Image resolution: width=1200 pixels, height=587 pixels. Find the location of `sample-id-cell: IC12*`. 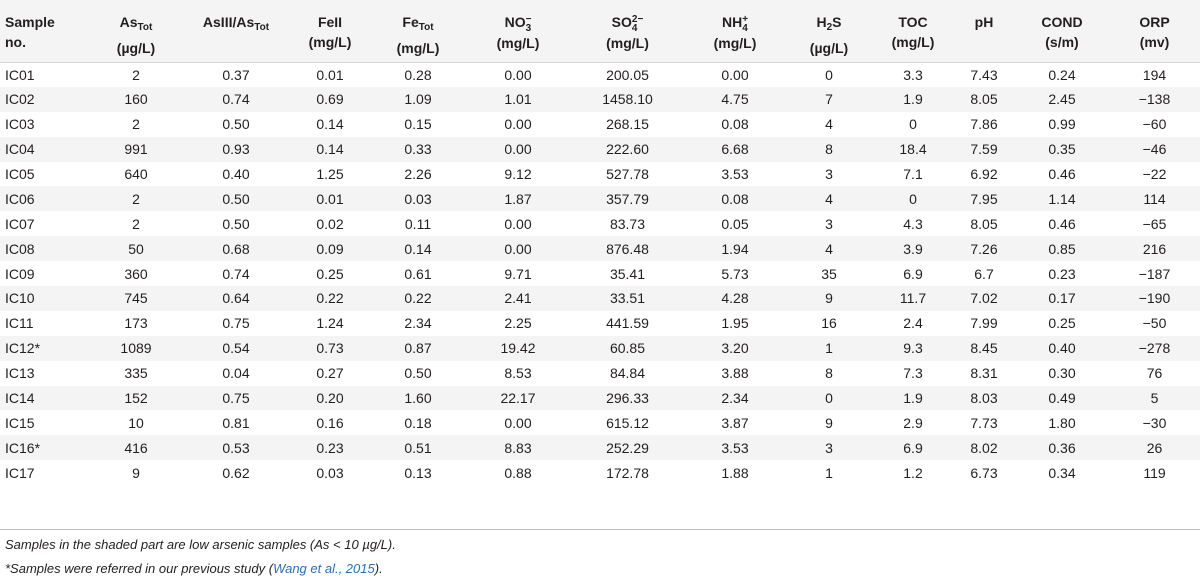

sample-id-cell: IC12* is located at coordinates (23, 348).